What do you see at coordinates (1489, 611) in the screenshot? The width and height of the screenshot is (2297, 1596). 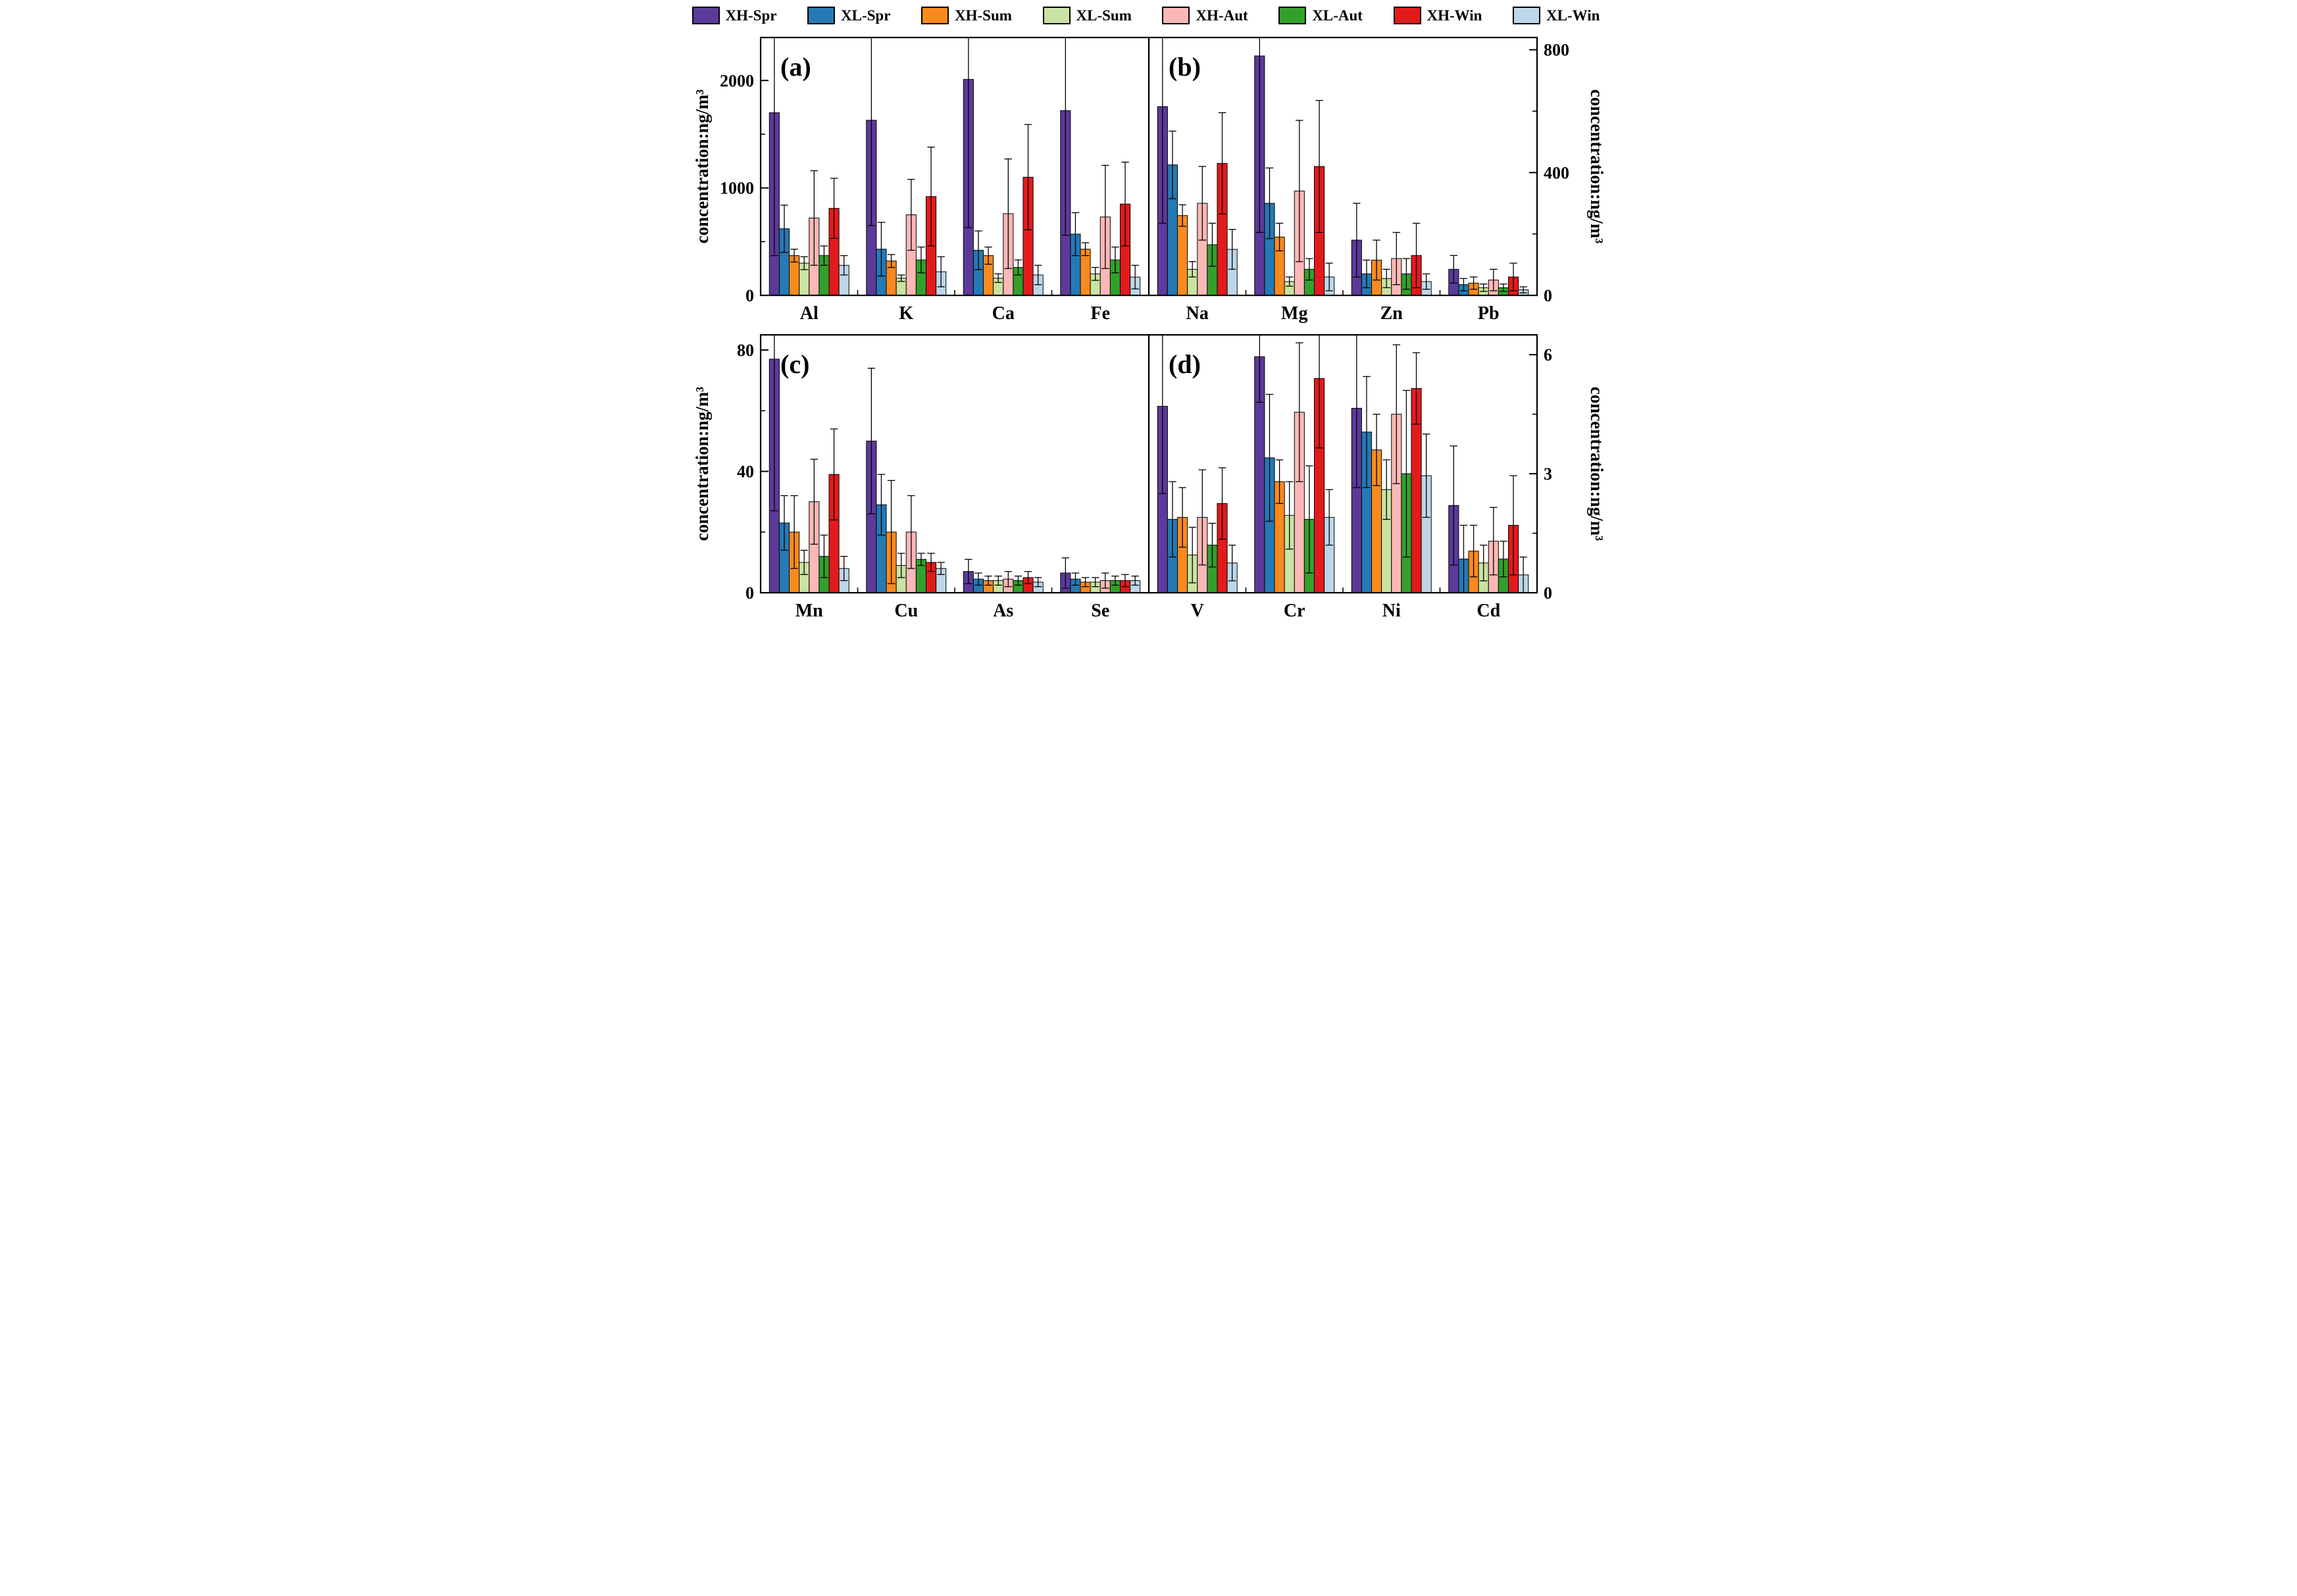 I see `x-category-label-Cd: Cd` at bounding box center [1489, 611].